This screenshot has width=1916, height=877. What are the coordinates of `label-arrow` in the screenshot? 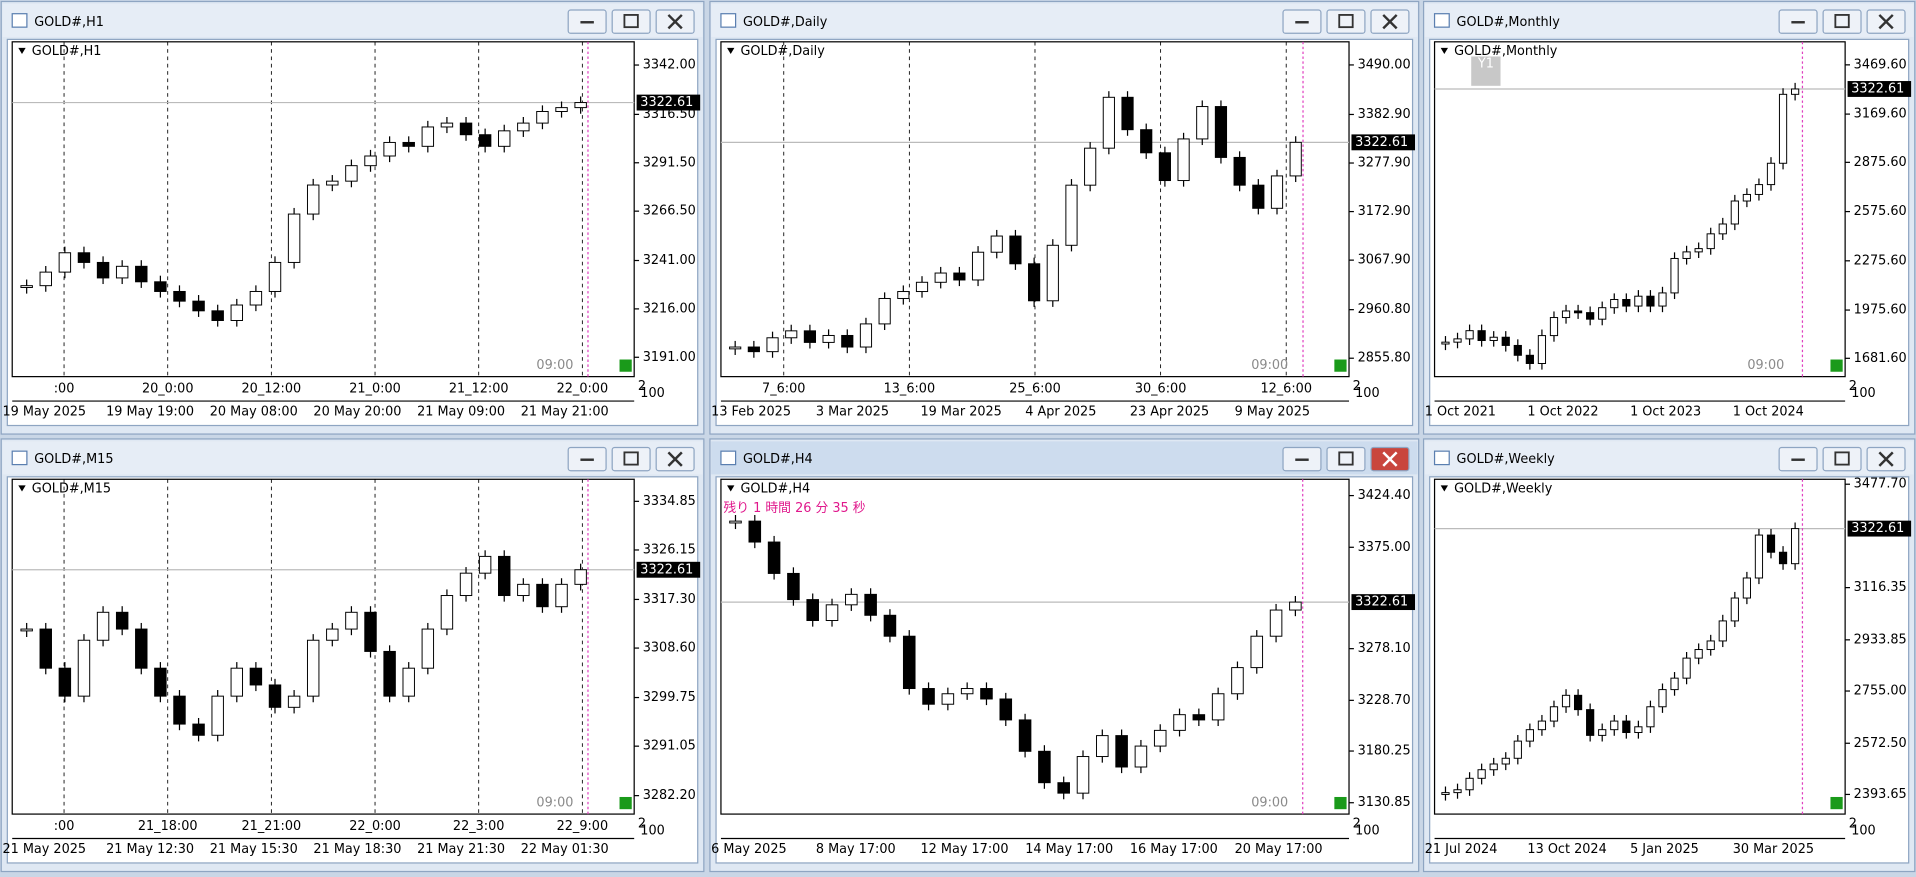 It's located at (731, 488).